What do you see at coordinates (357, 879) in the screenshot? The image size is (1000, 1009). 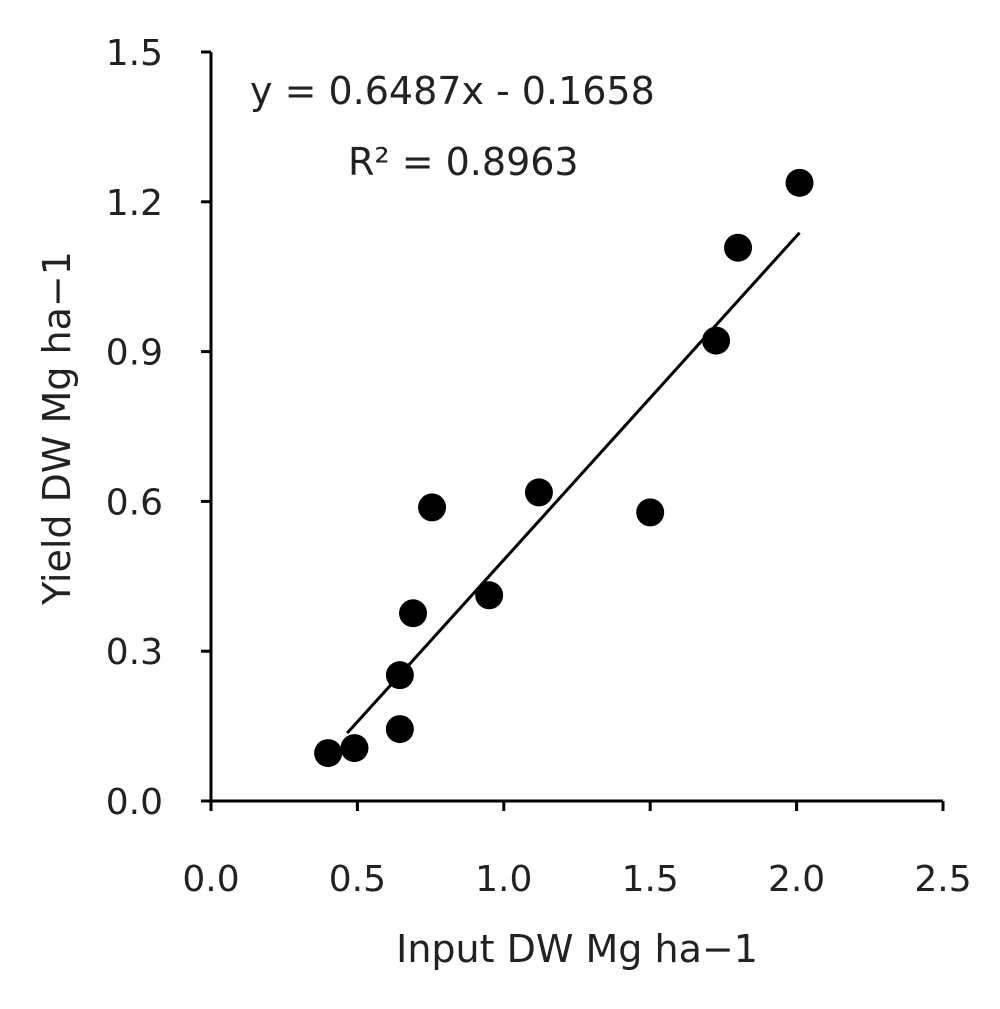 I see `x-tick-label: 0.5` at bounding box center [357, 879].